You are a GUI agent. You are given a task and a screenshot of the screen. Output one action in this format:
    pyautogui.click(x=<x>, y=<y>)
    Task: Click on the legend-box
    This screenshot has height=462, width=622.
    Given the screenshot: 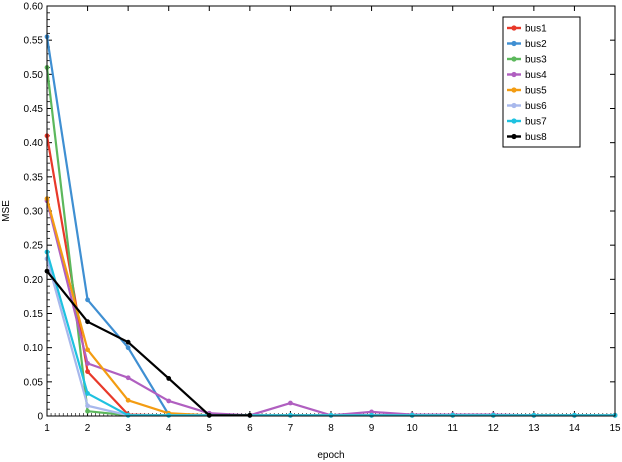 What is the action you would take?
    pyautogui.click(x=541, y=82)
    